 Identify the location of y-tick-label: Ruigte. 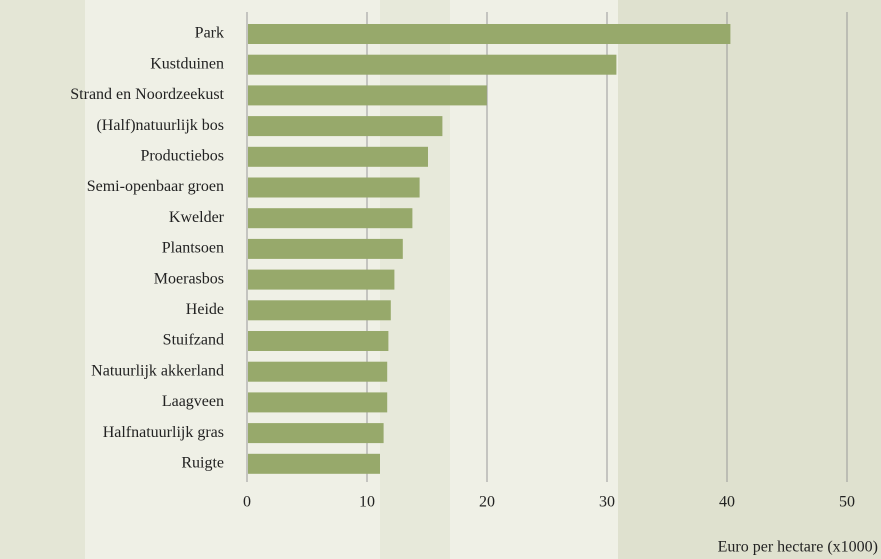
(202, 462).